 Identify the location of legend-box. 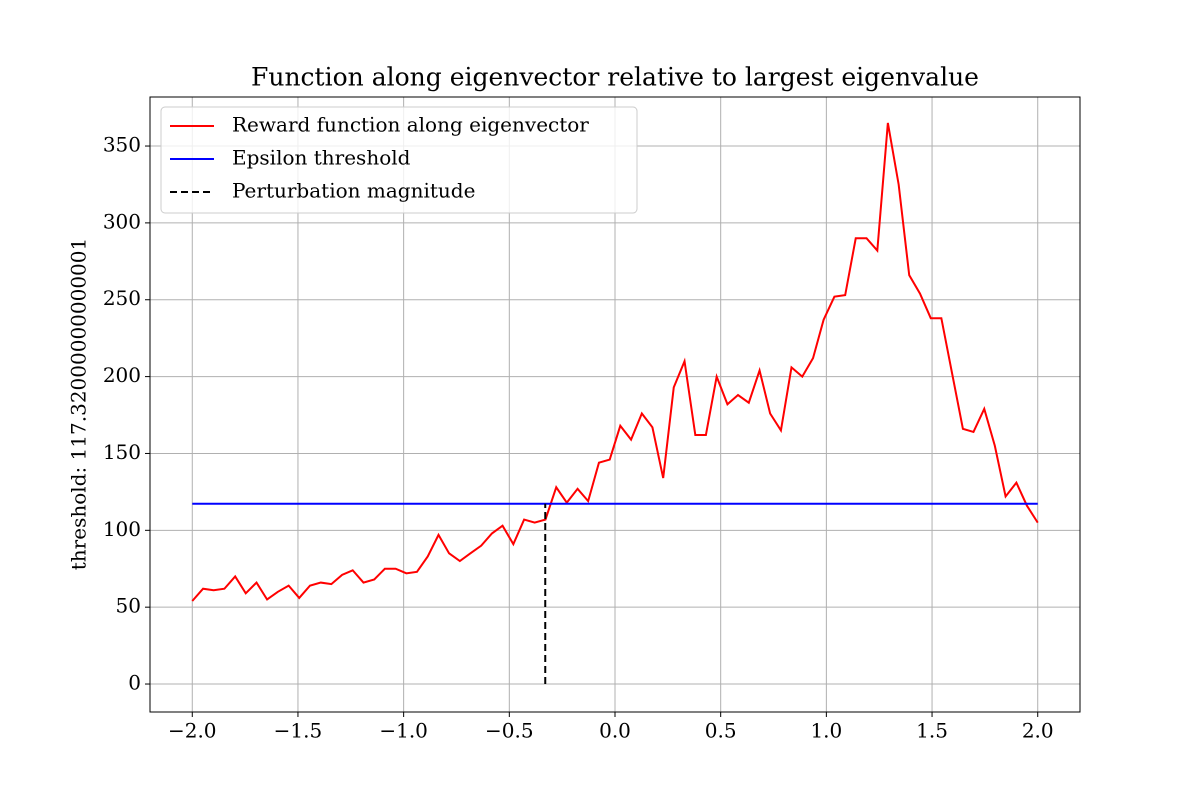
(399, 160).